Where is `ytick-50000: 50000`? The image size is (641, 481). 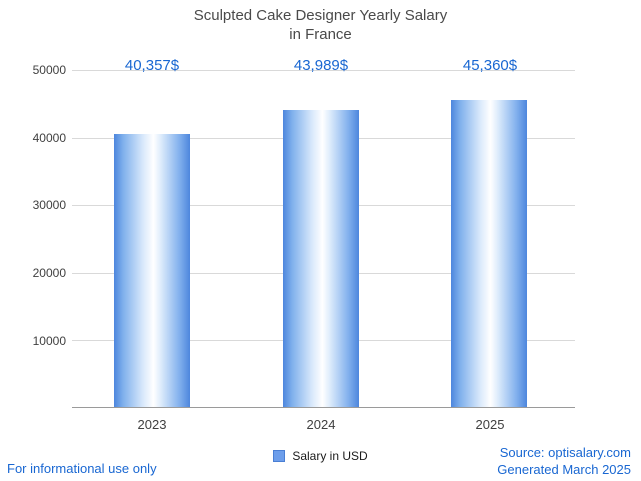
ytick-50000: 50000 is located at coordinates (49, 70).